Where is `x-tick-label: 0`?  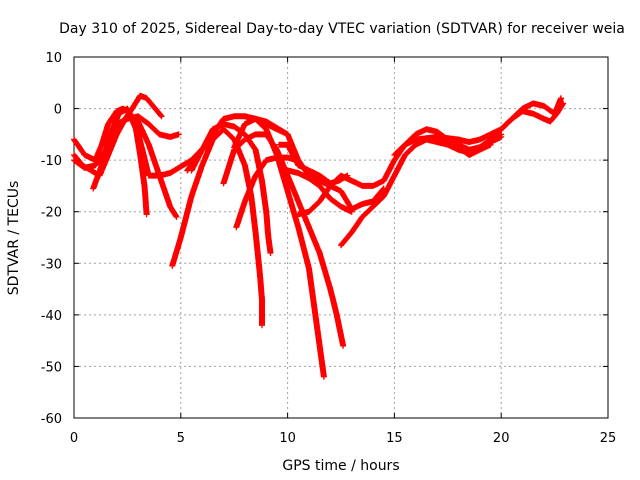 x-tick-label: 0 is located at coordinates (74, 438).